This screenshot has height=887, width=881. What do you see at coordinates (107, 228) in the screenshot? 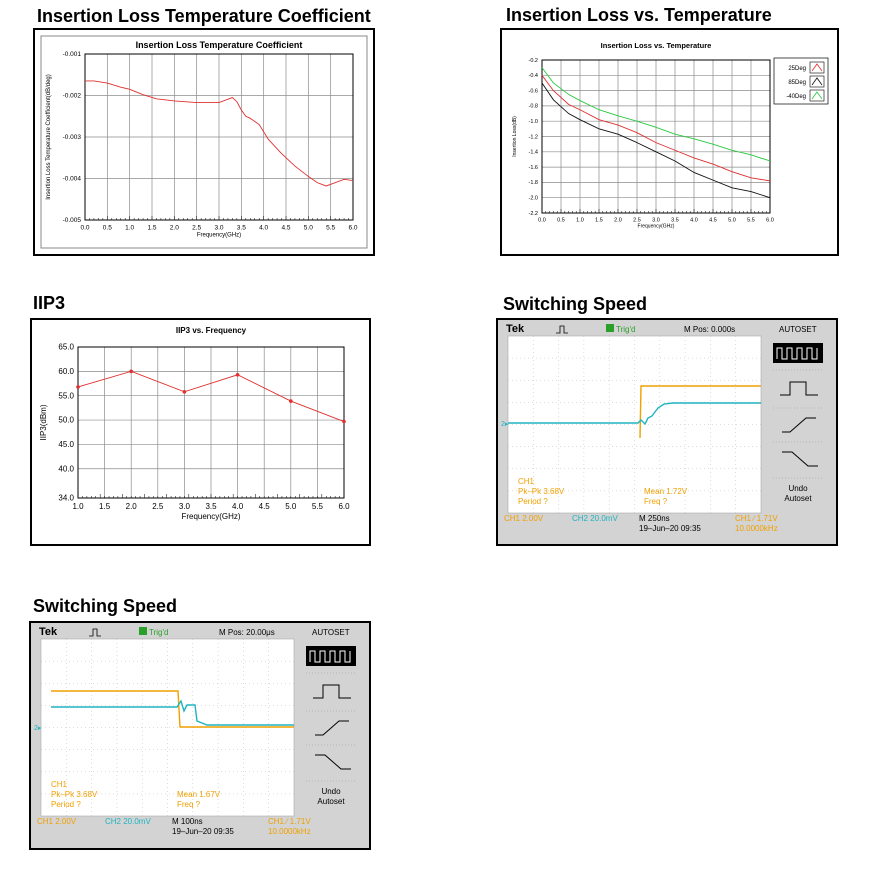
I see `x-tick-label: 0.5` at bounding box center [107, 228].